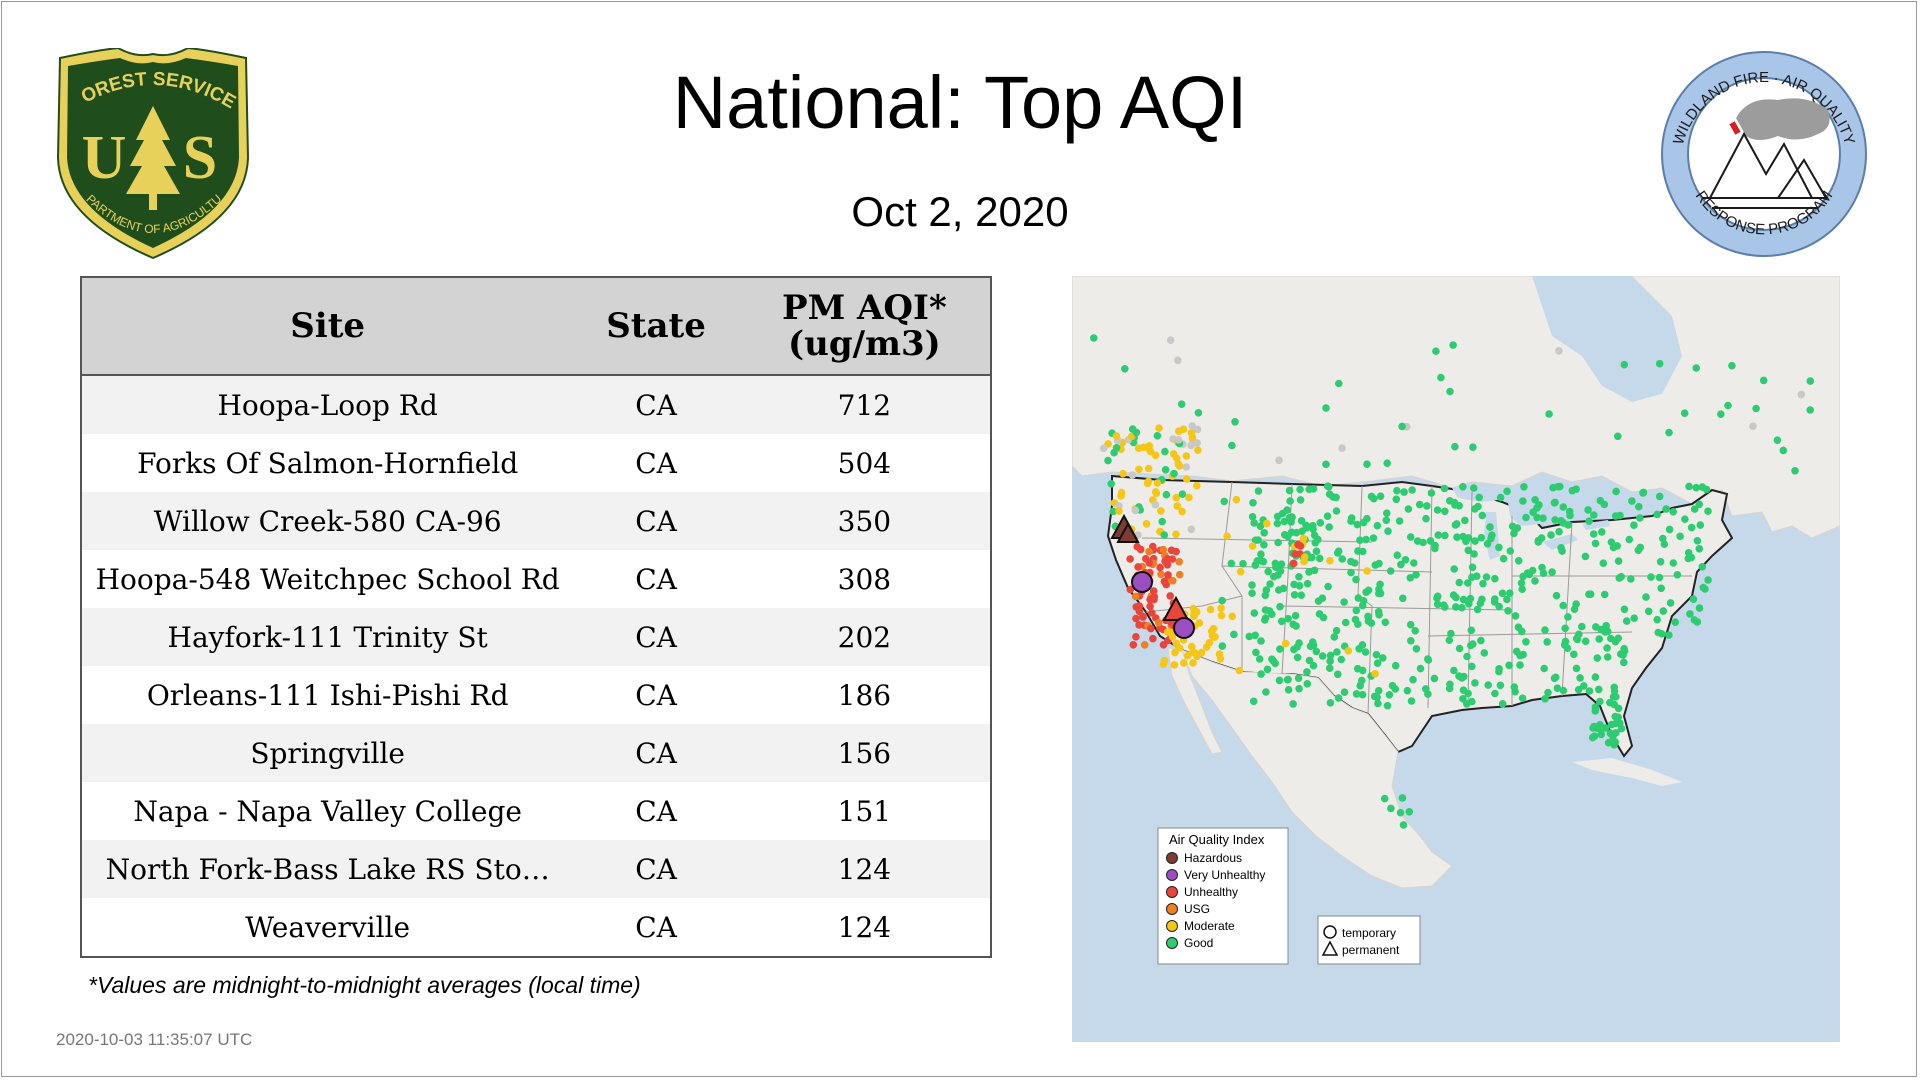 This screenshot has height=1080, width=1920. Describe the element at coordinates (864, 637) in the screenshot. I see `cell-aqi: 202` at that location.